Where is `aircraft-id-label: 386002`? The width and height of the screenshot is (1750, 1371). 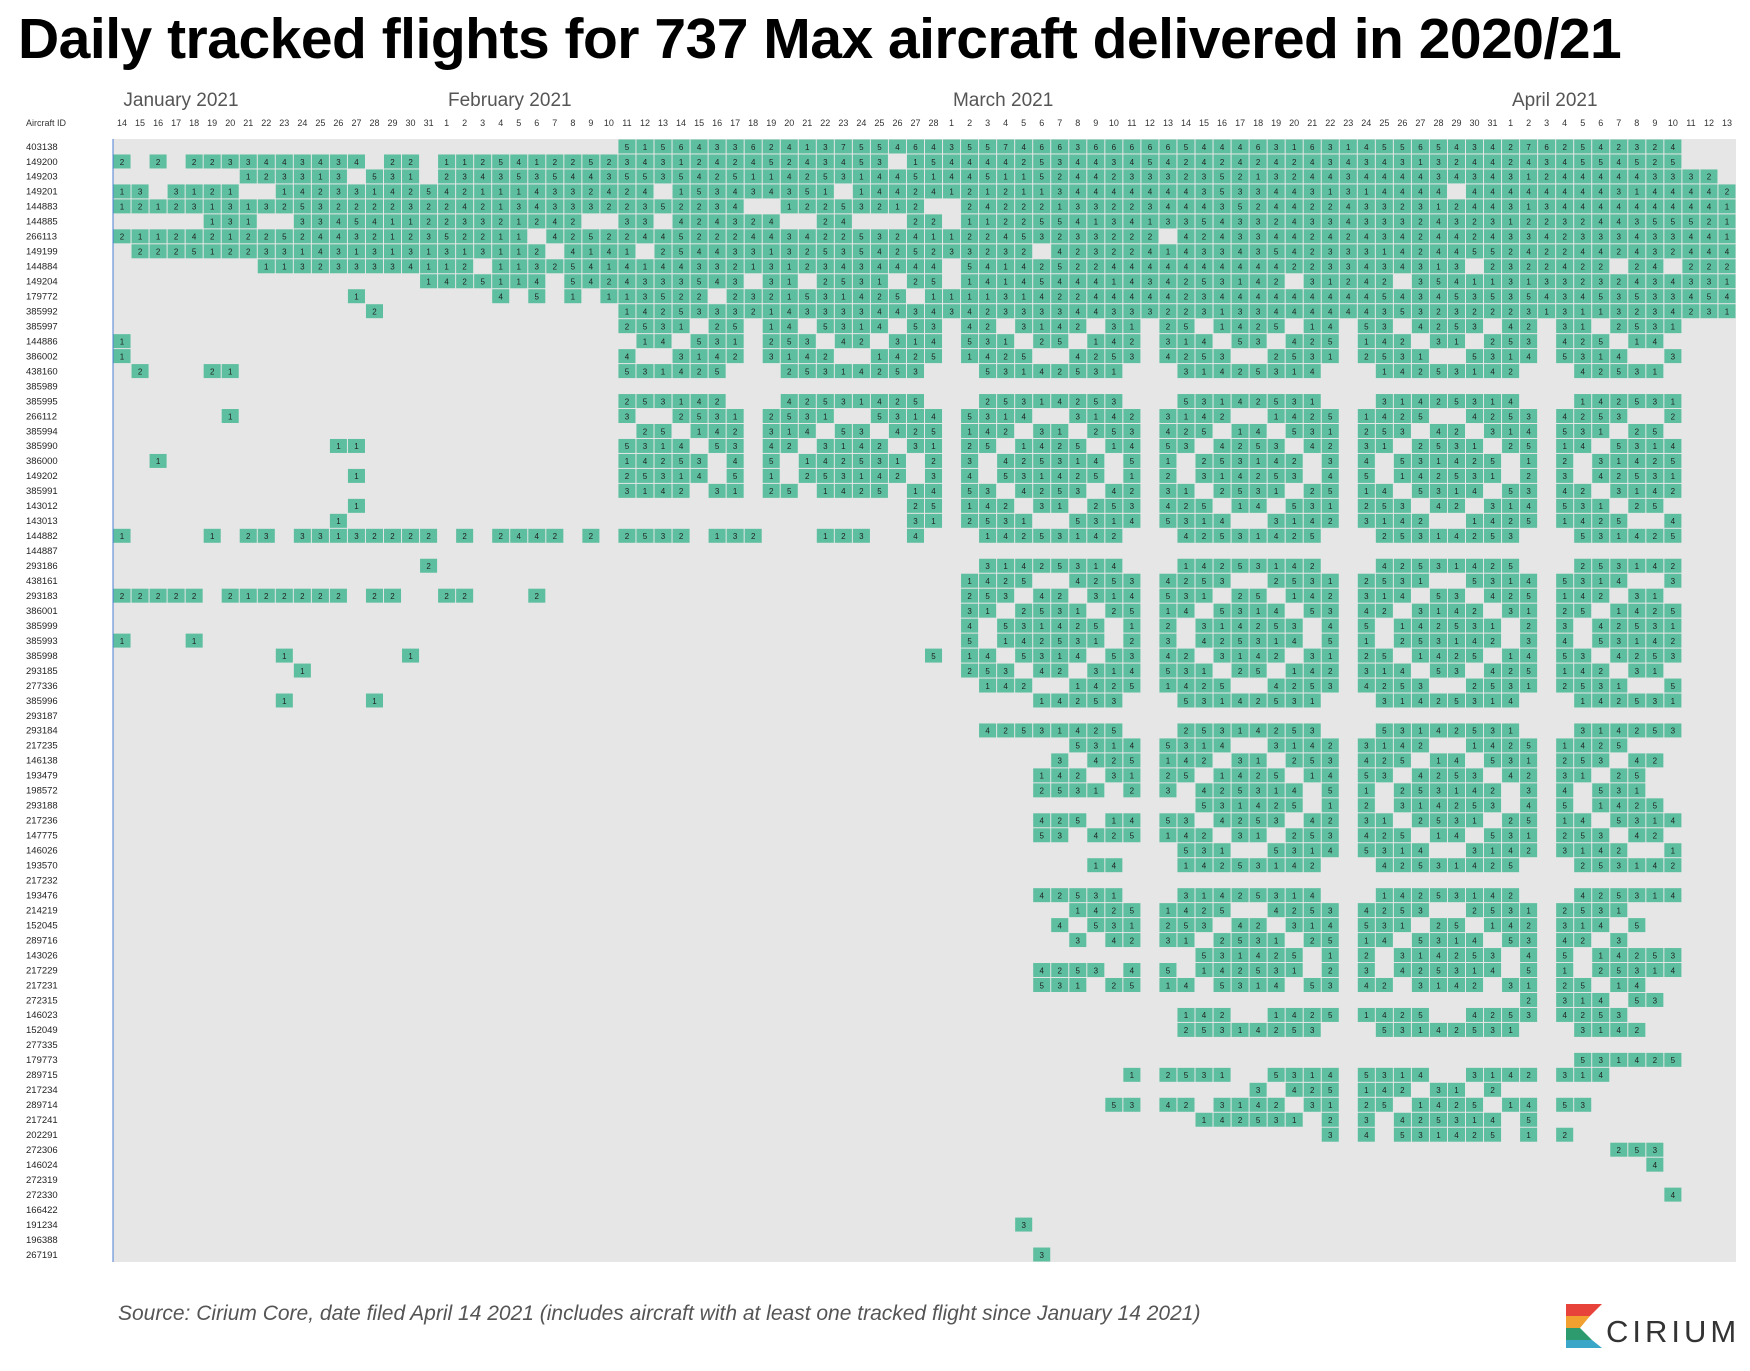 aircraft-id-label: 386002 is located at coordinates (42, 356).